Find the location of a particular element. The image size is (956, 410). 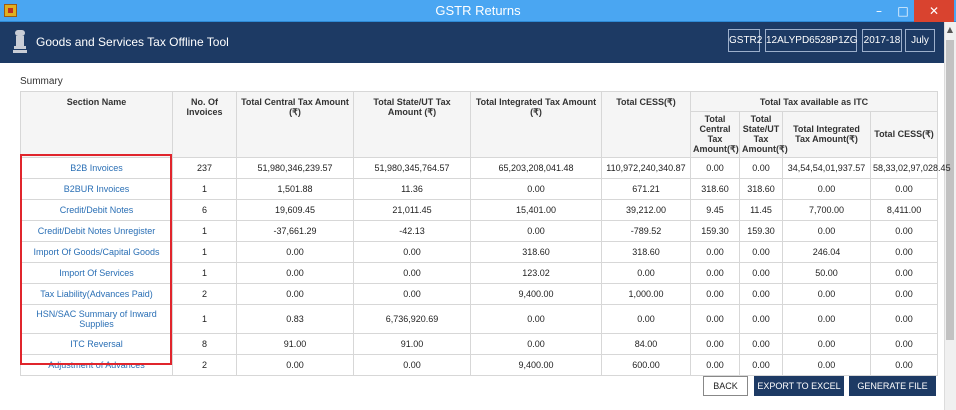

month-badge: July is located at coordinates (920, 40).